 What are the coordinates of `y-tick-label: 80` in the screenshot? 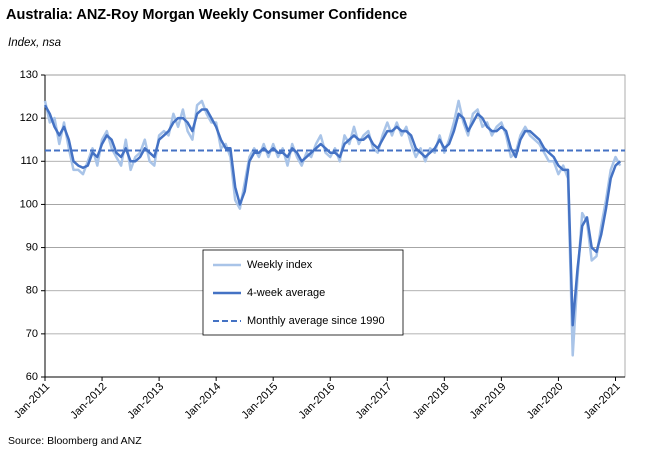 It's located at (32, 291).